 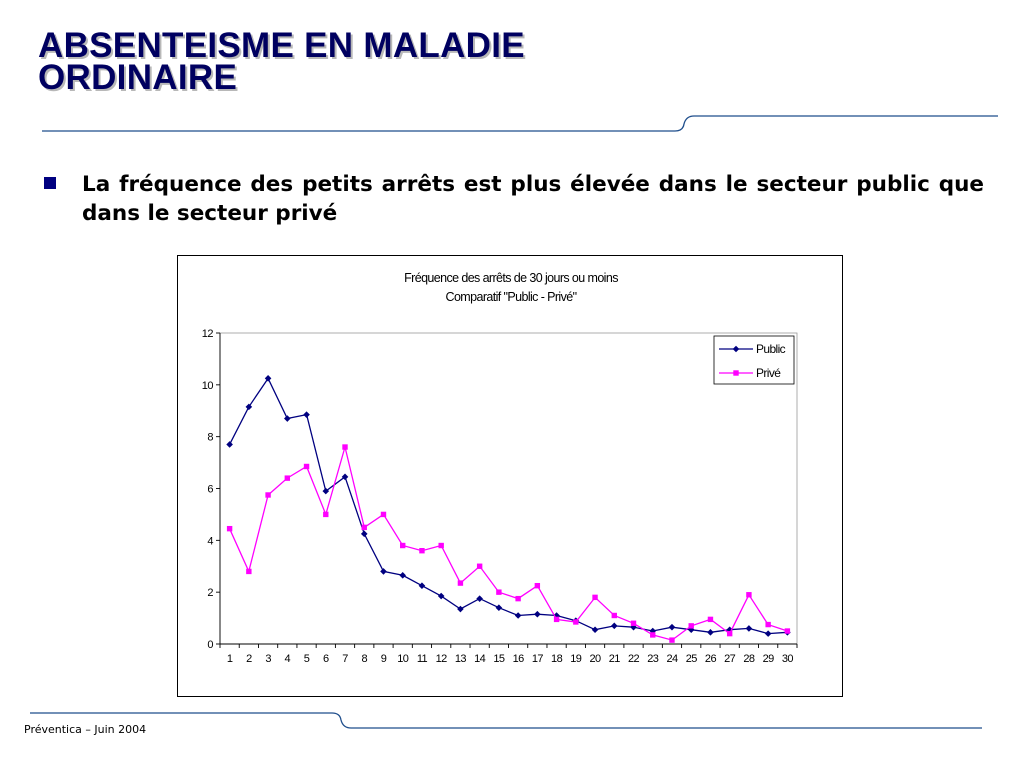 I want to click on x-tick-label: 11, so click(x=422, y=659).